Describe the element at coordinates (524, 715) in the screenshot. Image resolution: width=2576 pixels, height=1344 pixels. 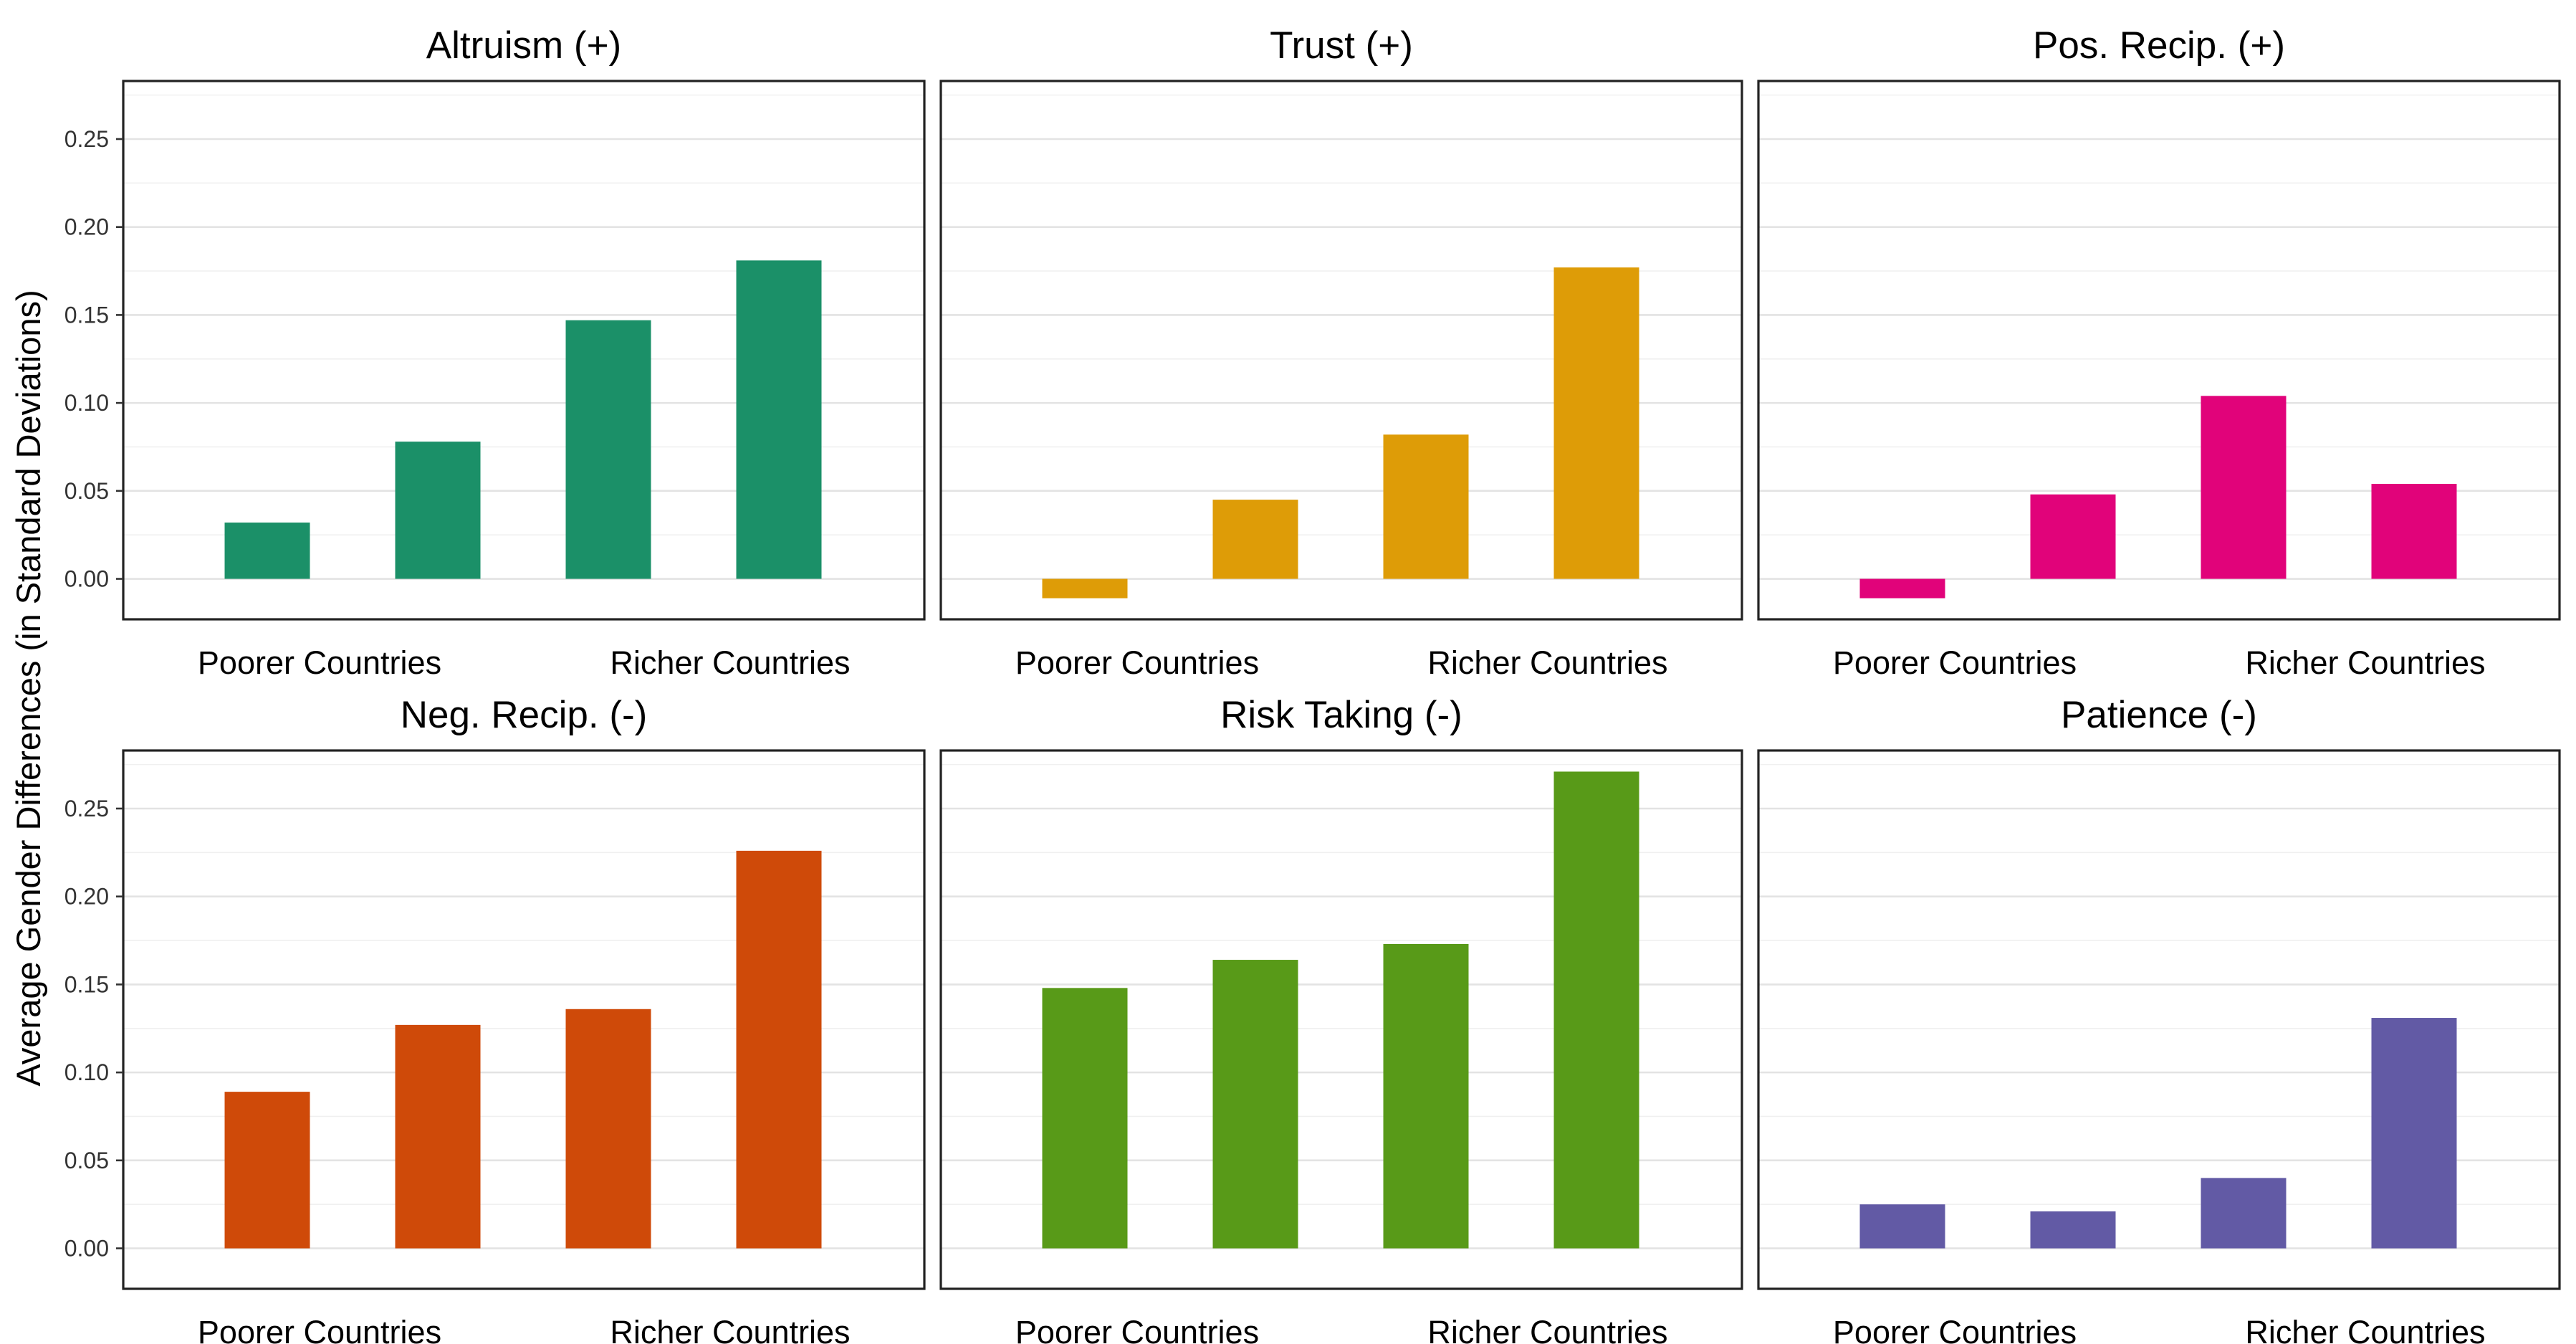
I see `panel-title: Neg. Recip. (-)` at that location.